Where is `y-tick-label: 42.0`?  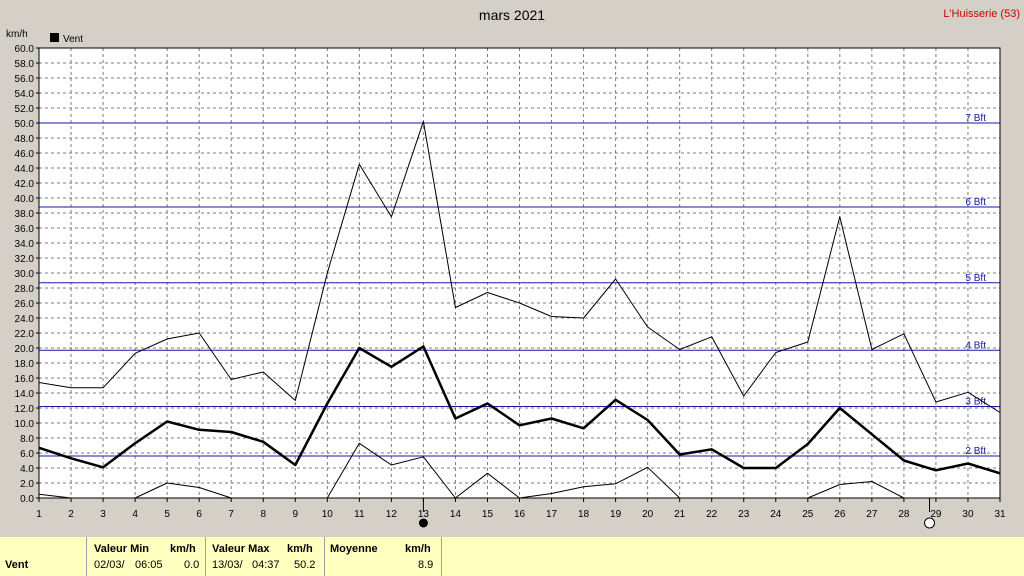 y-tick-label: 42.0 is located at coordinates (25, 184).